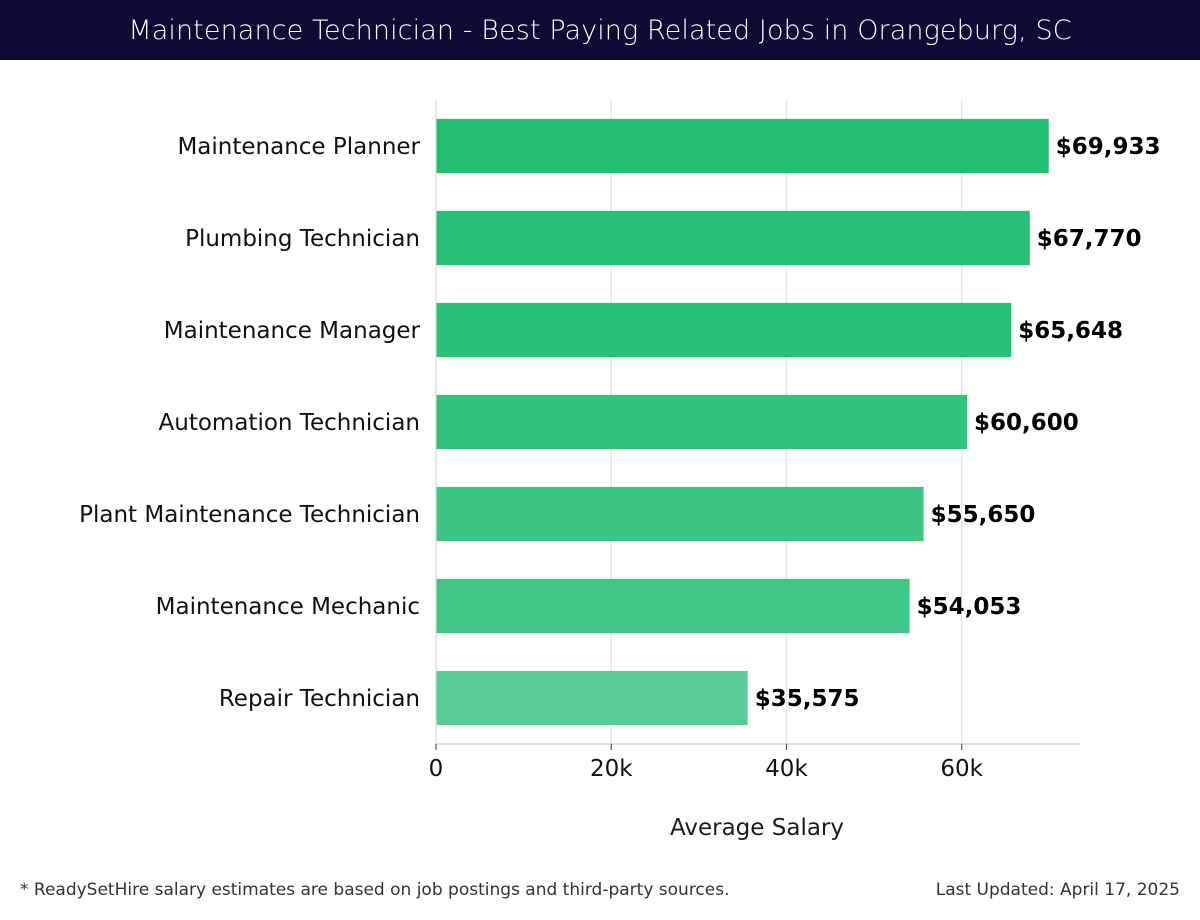 This screenshot has width=1200, height=920. Describe the element at coordinates (436, 769) in the screenshot. I see `x-tick-label: 0` at that location.